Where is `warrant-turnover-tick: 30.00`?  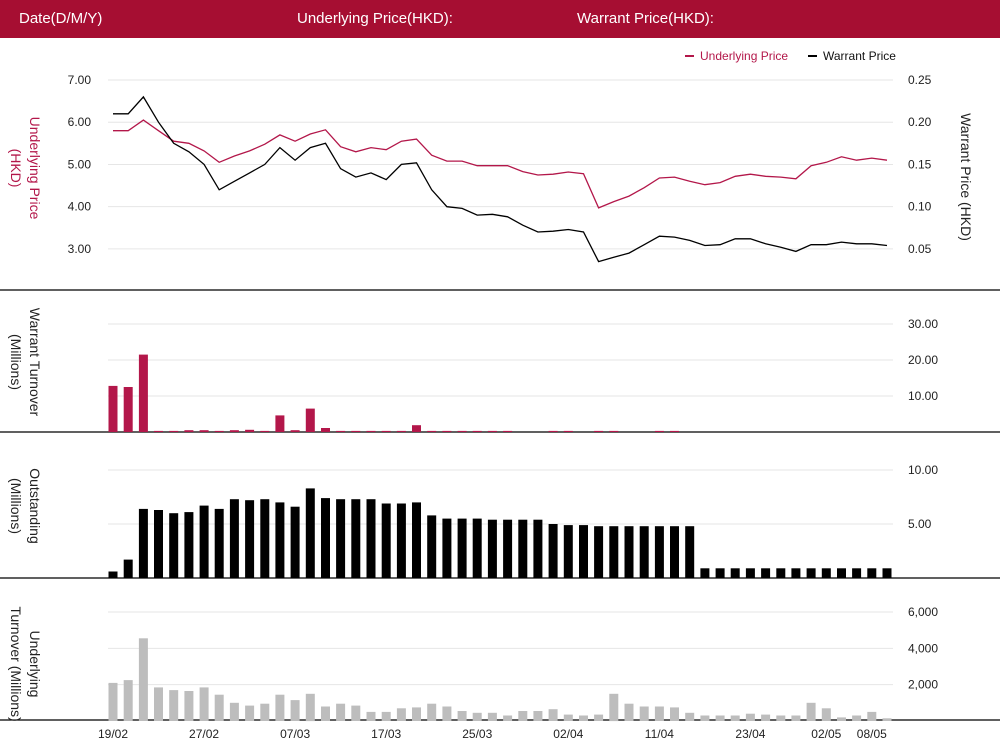 warrant-turnover-tick: 30.00 is located at coordinates (923, 324).